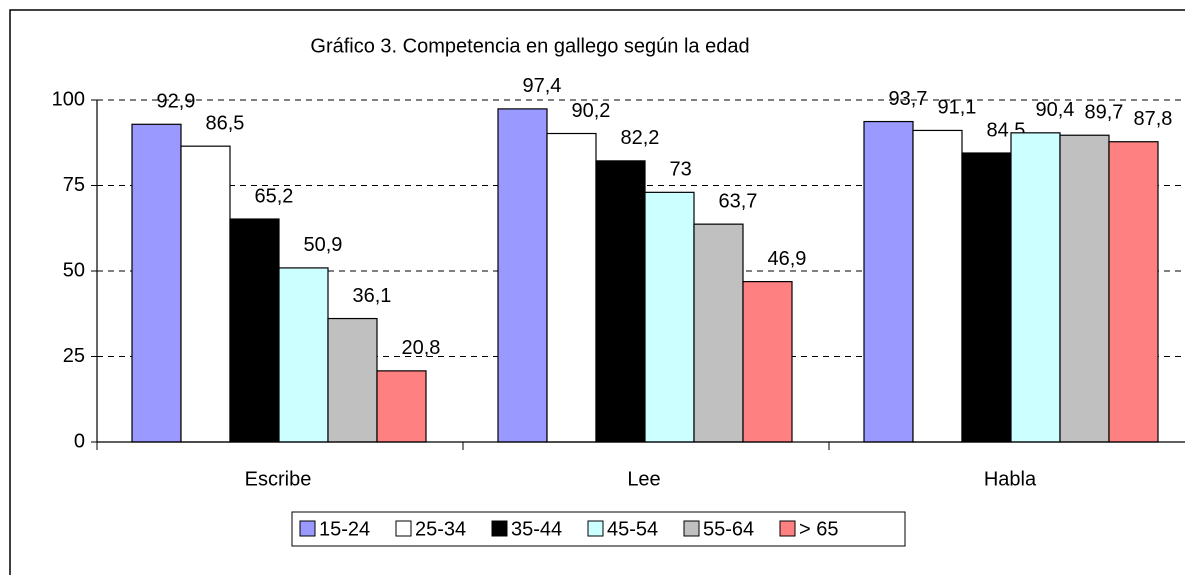  I want to click on value-label: 89,7, so click(1104, 113).